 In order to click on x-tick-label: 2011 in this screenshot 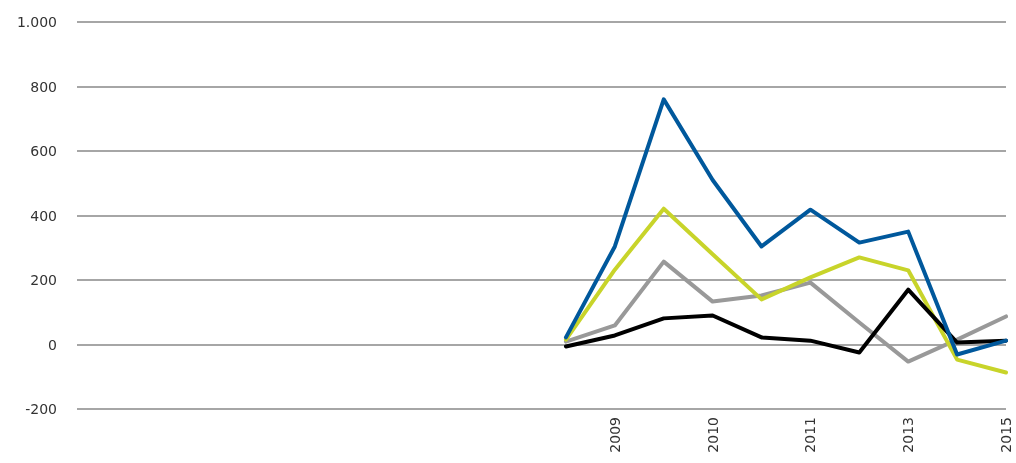, I will do `click(810, 435)`.